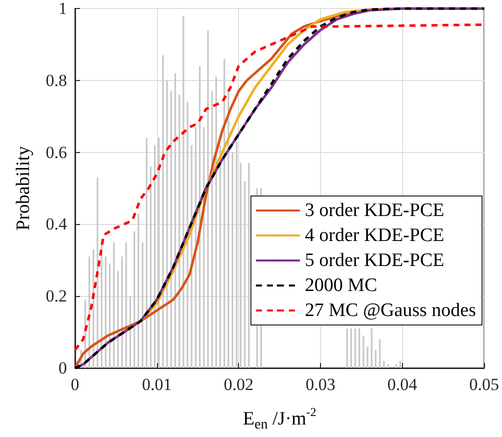 This screenshot has height=437, width=502. I want to click on x-tick-label: 0.01, so click(157, 384).